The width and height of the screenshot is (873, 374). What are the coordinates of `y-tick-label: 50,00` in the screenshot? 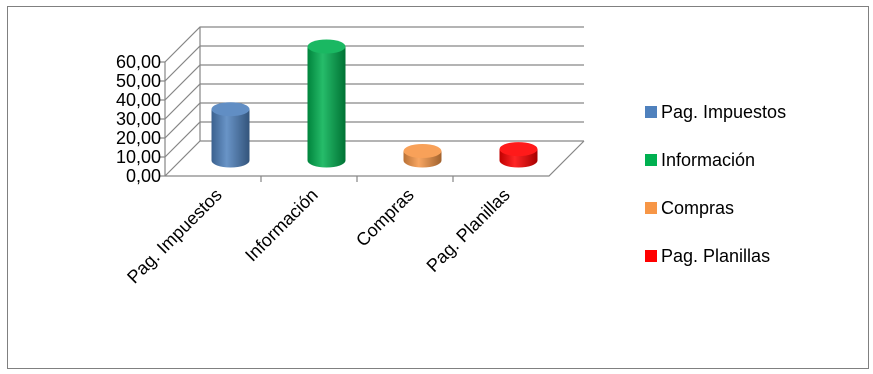 It's located at (138, 81).